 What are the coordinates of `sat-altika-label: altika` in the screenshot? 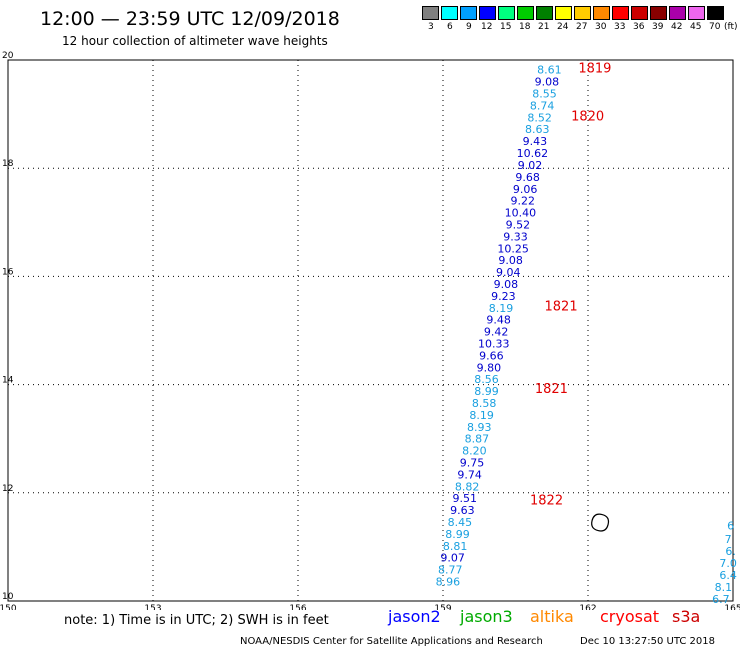 It's located at (552, 616).